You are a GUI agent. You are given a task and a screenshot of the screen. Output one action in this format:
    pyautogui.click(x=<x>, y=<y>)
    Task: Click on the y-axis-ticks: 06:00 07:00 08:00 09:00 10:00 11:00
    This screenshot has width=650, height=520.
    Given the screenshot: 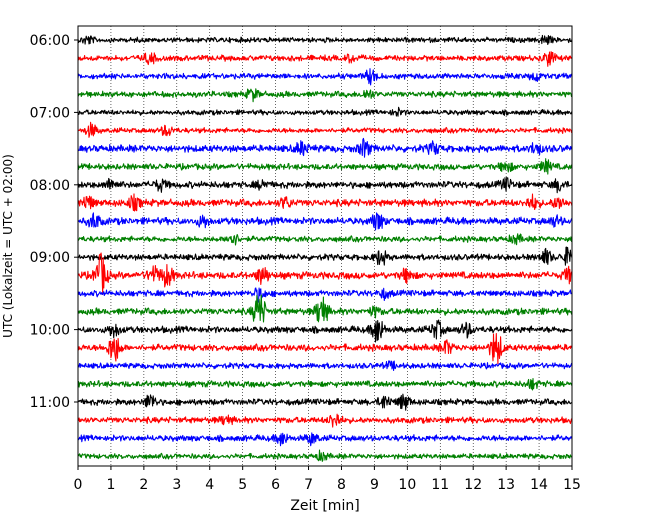 What is the action you would take?
    pyautogui.click(x=54, y=222)
    